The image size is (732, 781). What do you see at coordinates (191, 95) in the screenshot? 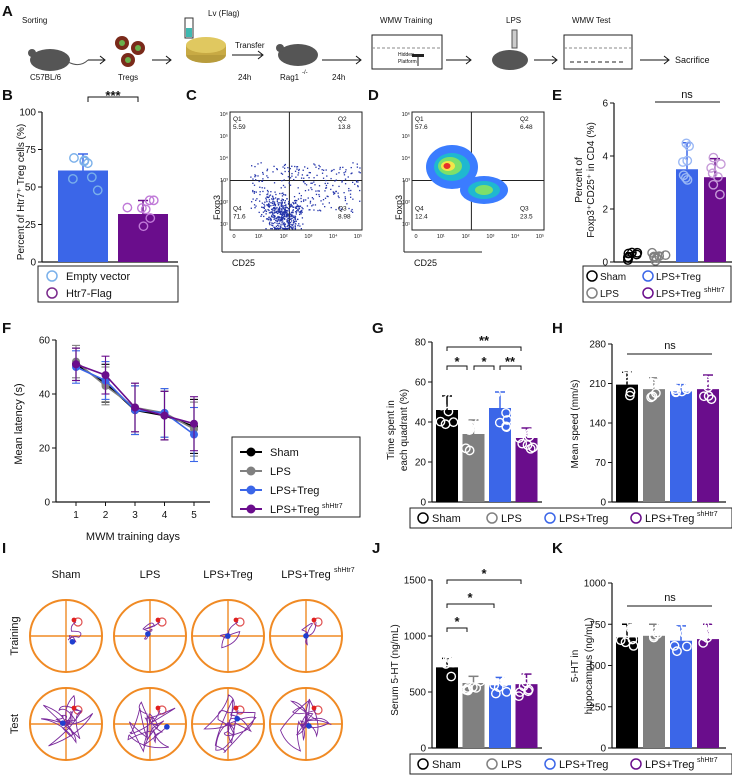
I see `label-c: C` at bounding box center [191, 95].